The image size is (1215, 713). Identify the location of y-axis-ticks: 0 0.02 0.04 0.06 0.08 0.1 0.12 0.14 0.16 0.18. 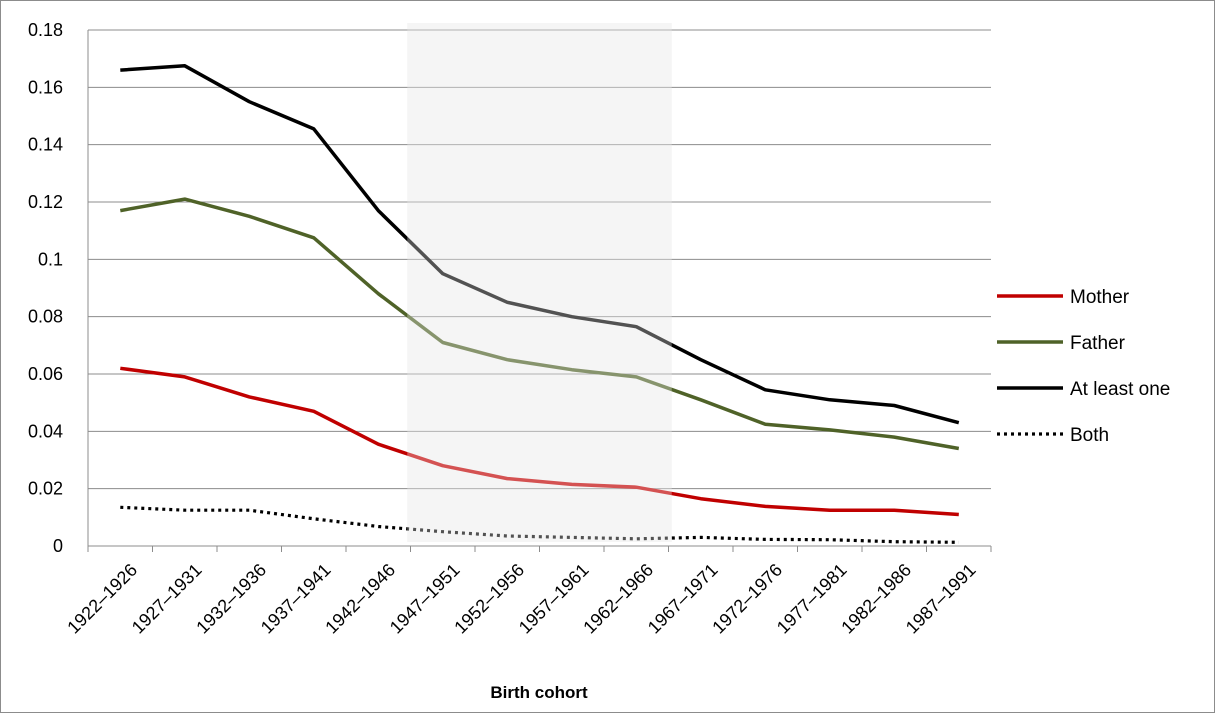
(45, 288).